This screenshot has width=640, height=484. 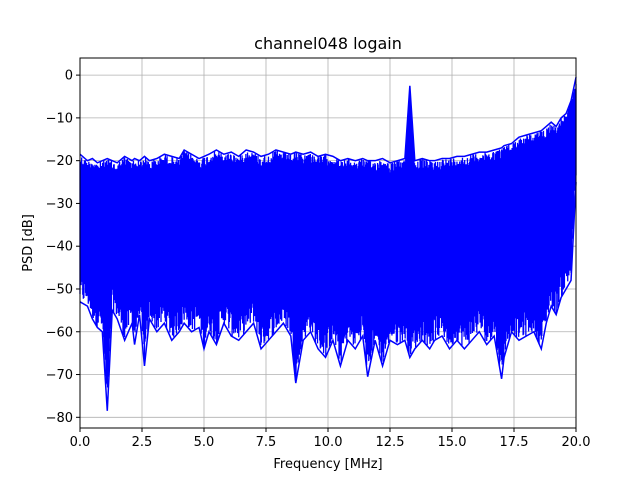 What do you see at coordinates (390, 442) in the screenshot?
I see `x-tick-label: 12.5` at bounding box center [390, 442].